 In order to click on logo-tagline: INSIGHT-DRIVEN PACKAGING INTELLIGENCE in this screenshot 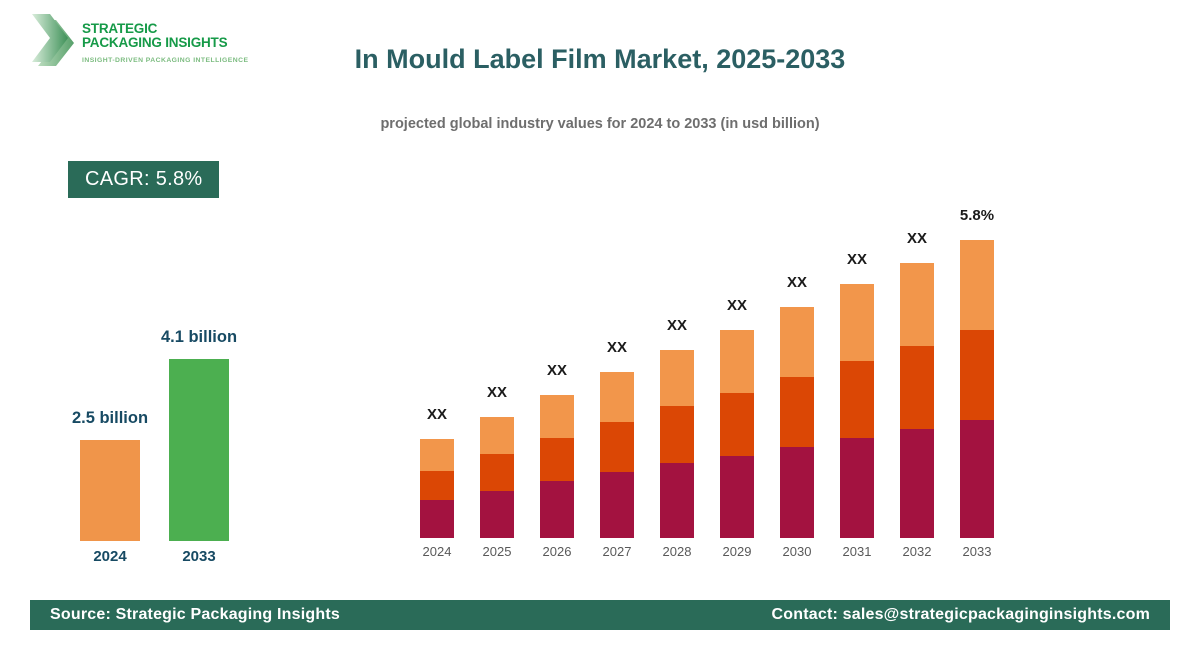, I will do `click(165, 60)`.